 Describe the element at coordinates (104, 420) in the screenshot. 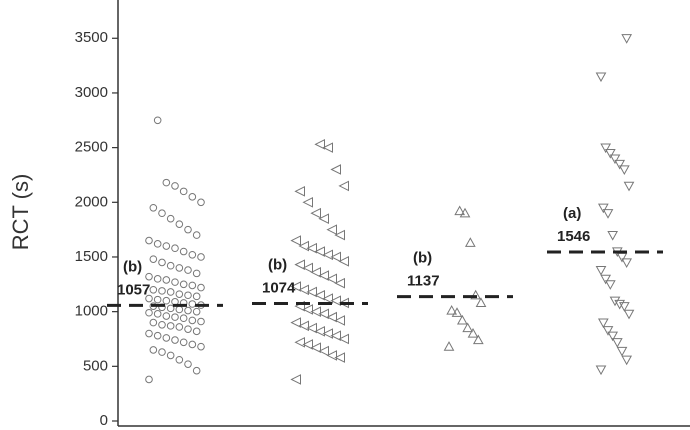

I see `y-tick-label: 0` at that location.